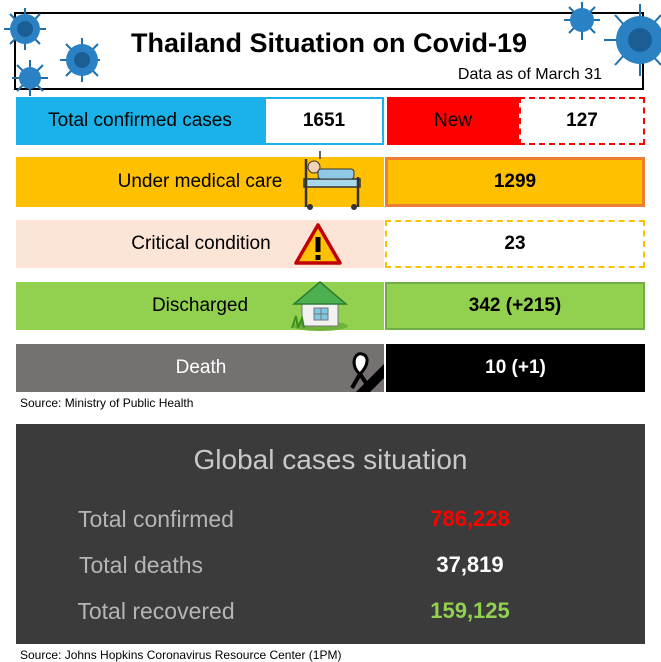 The height and width of the screenshot is (662, 661). I want to click on new-cases-label: New, so click(453, 121).